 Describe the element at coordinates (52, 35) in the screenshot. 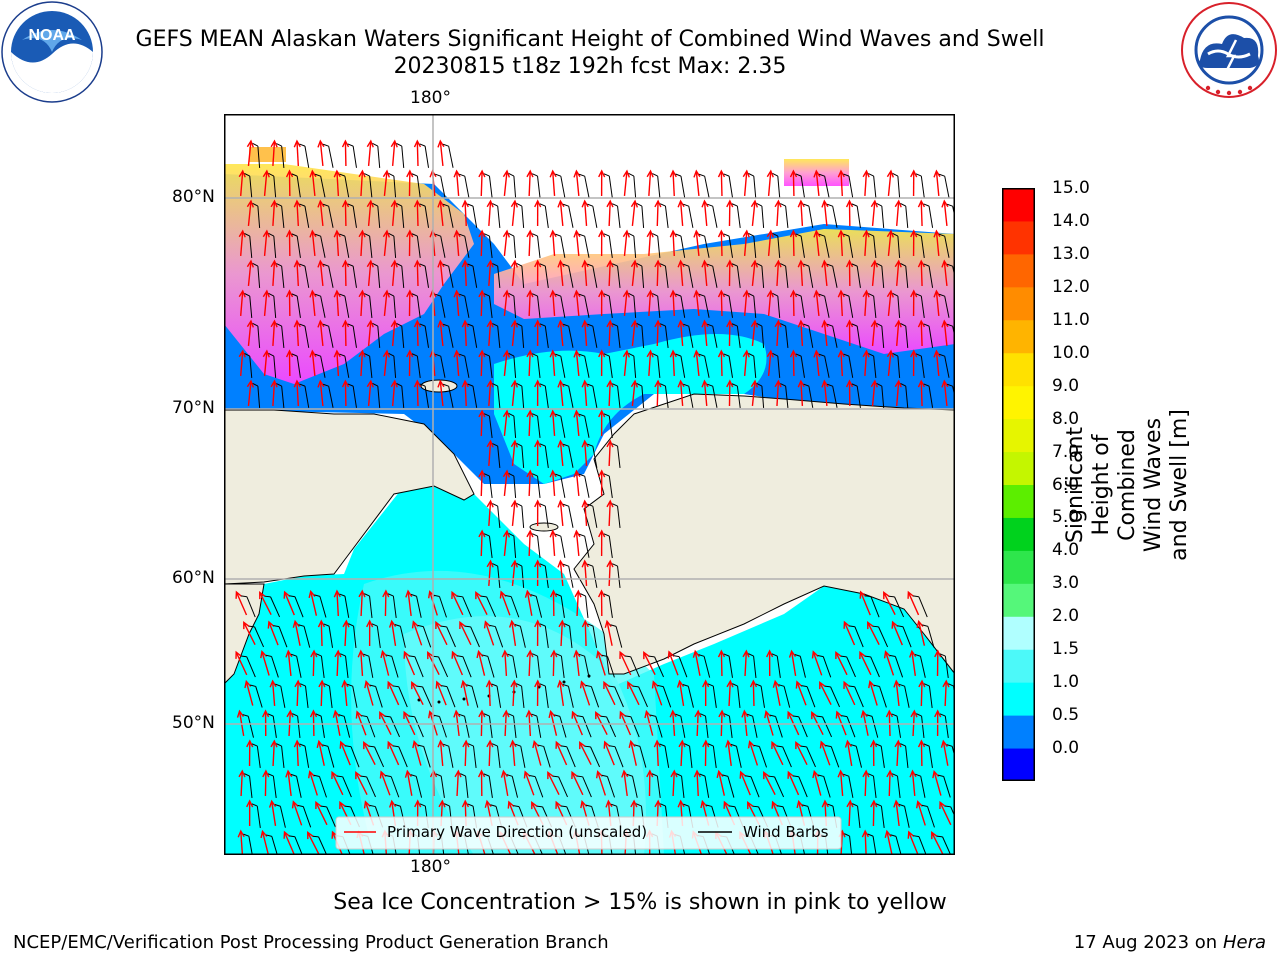

I see `noaa-logo-text: NOAA` at that location.